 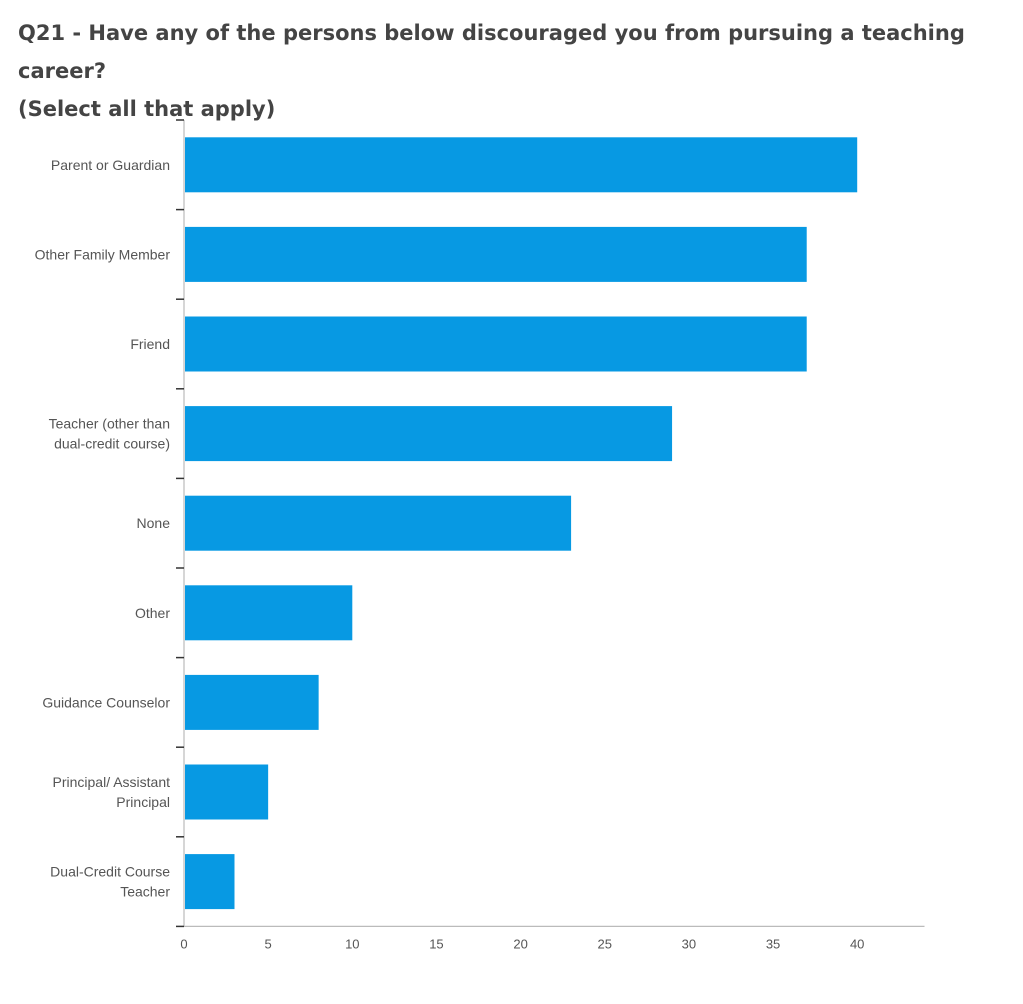 What do you see at coordinates (152, 613) in the screenshot?
I see `category-label-6: Other` at bounding box center [152, 613].